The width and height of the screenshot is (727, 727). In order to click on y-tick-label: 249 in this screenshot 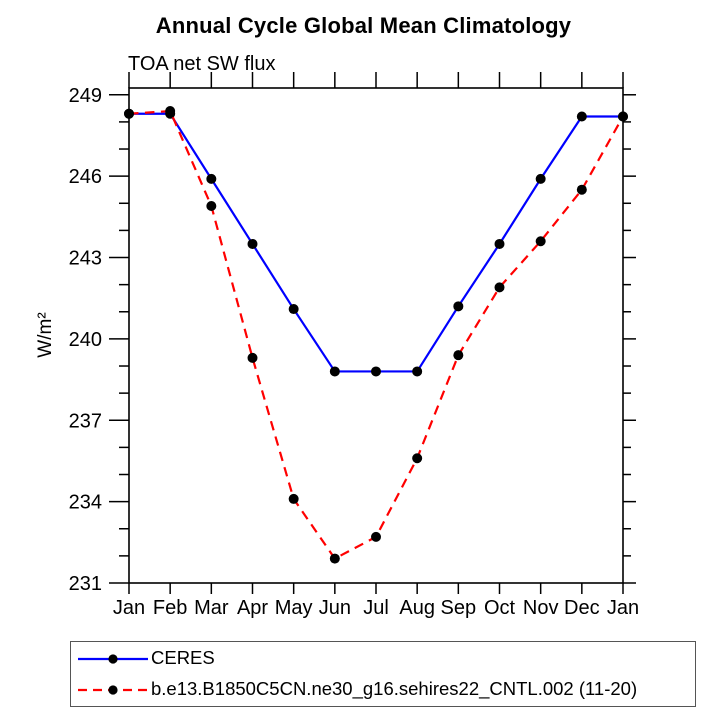, I will do `click(85, 96)`.